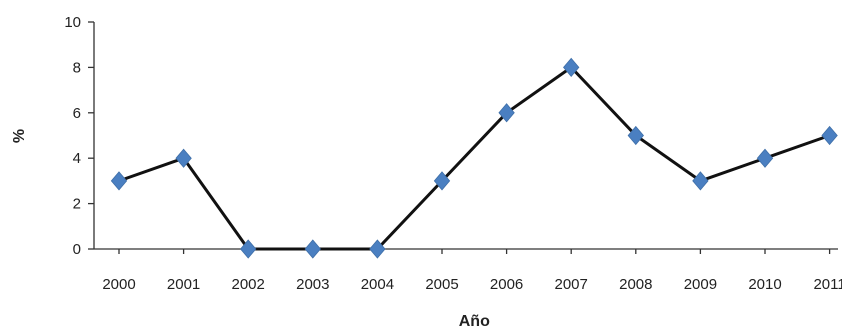 Image resolution: width=842 pixels, height=333 pixels. I want to click on y-axis-title: %, so click(19, 136).